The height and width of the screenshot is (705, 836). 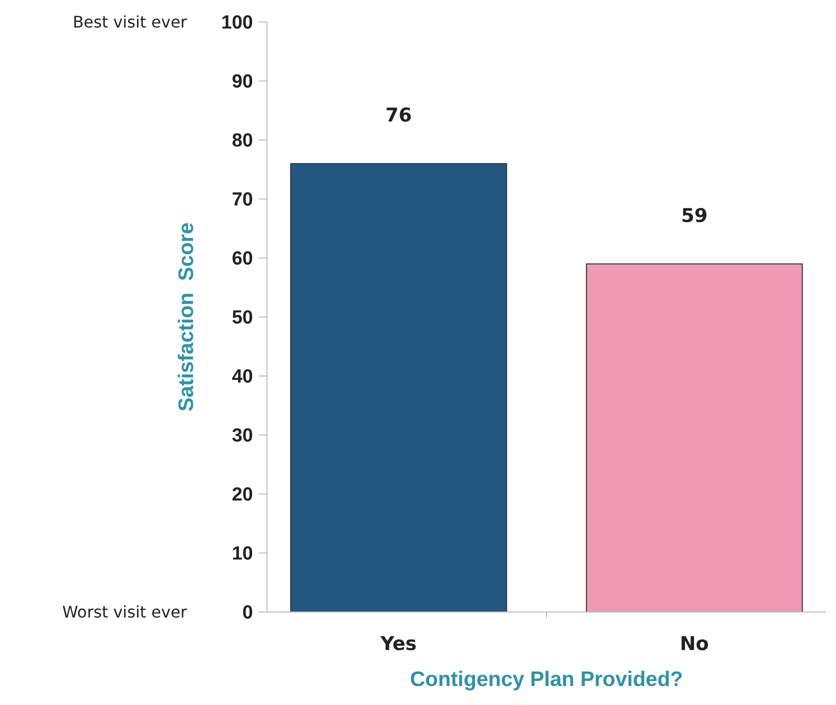 What do you see at coordinates (242, 200) in the screenshot?
I see `y-tick-label: 70` at bounding box center [242, 200].